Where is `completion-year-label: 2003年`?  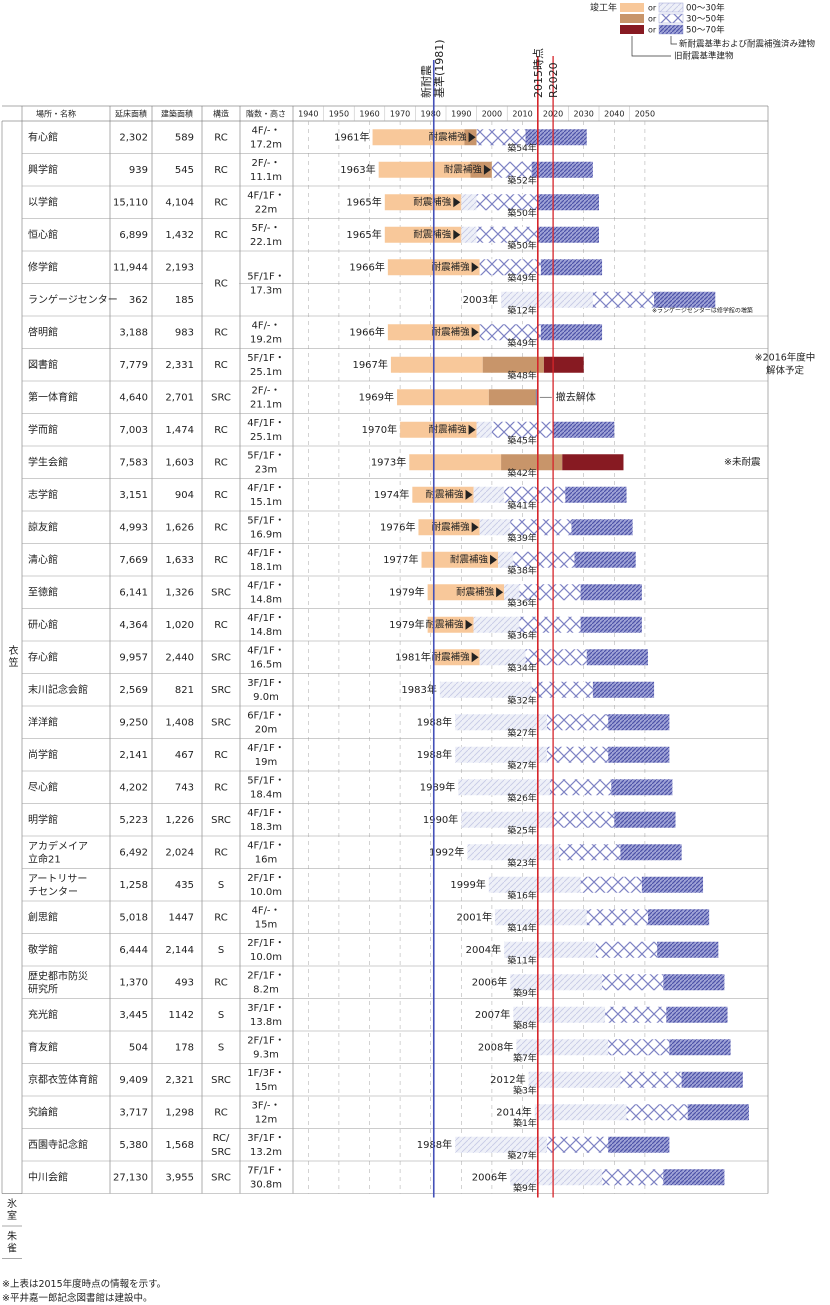
completion-year-label: 2003年 is located at coordinates (480, 299).